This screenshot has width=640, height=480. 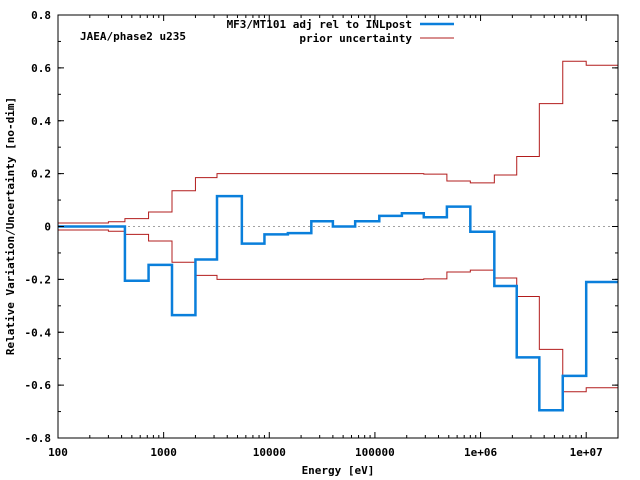 What do you see at coordinates (41, 68) in the screenshot?
I see `y-tick-label: 0.6` at bounding box center [41, 68].